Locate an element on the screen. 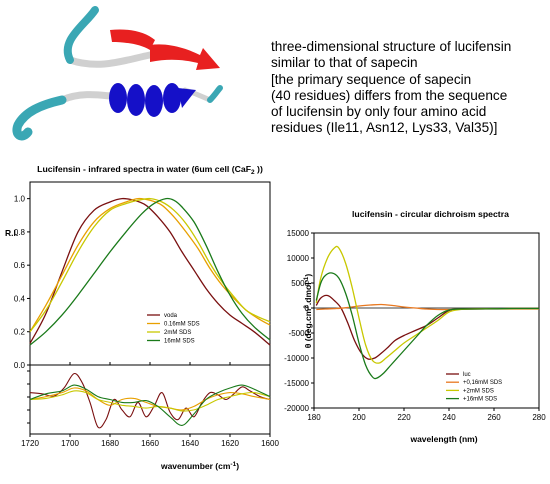 The width and height of the screenshot is (550, 484). cd-y-tick-label: -15000 is located at coordinates (296, 383).